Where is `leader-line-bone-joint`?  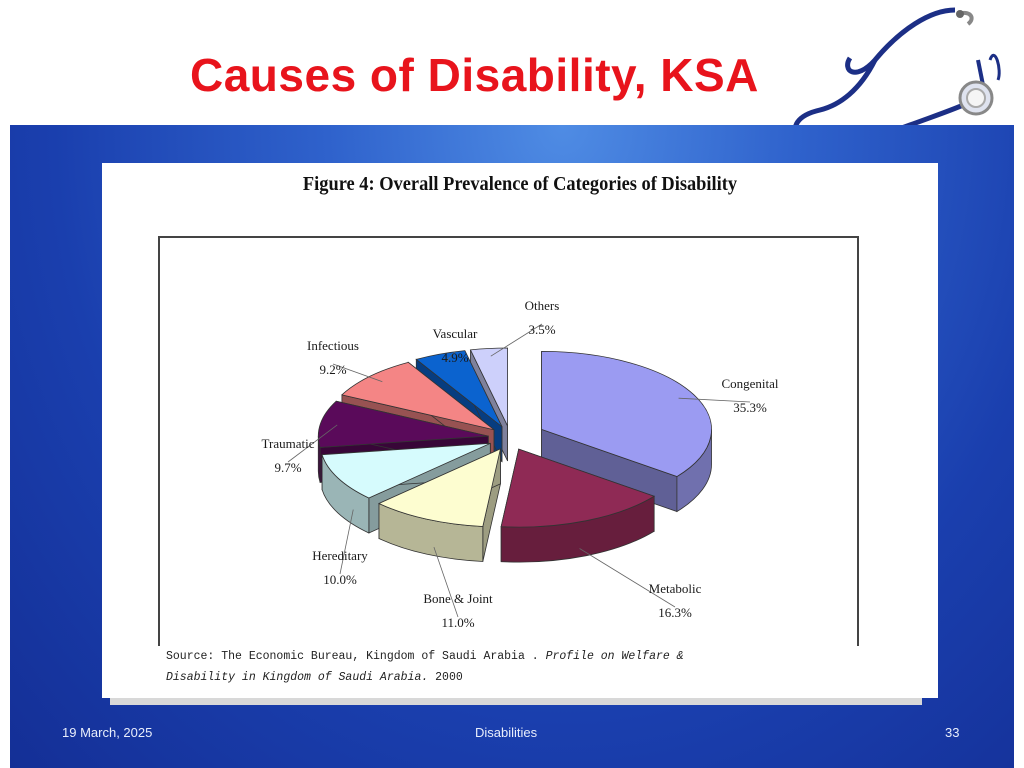
leader-line-bone-joint is located at coordinates (446, 582).